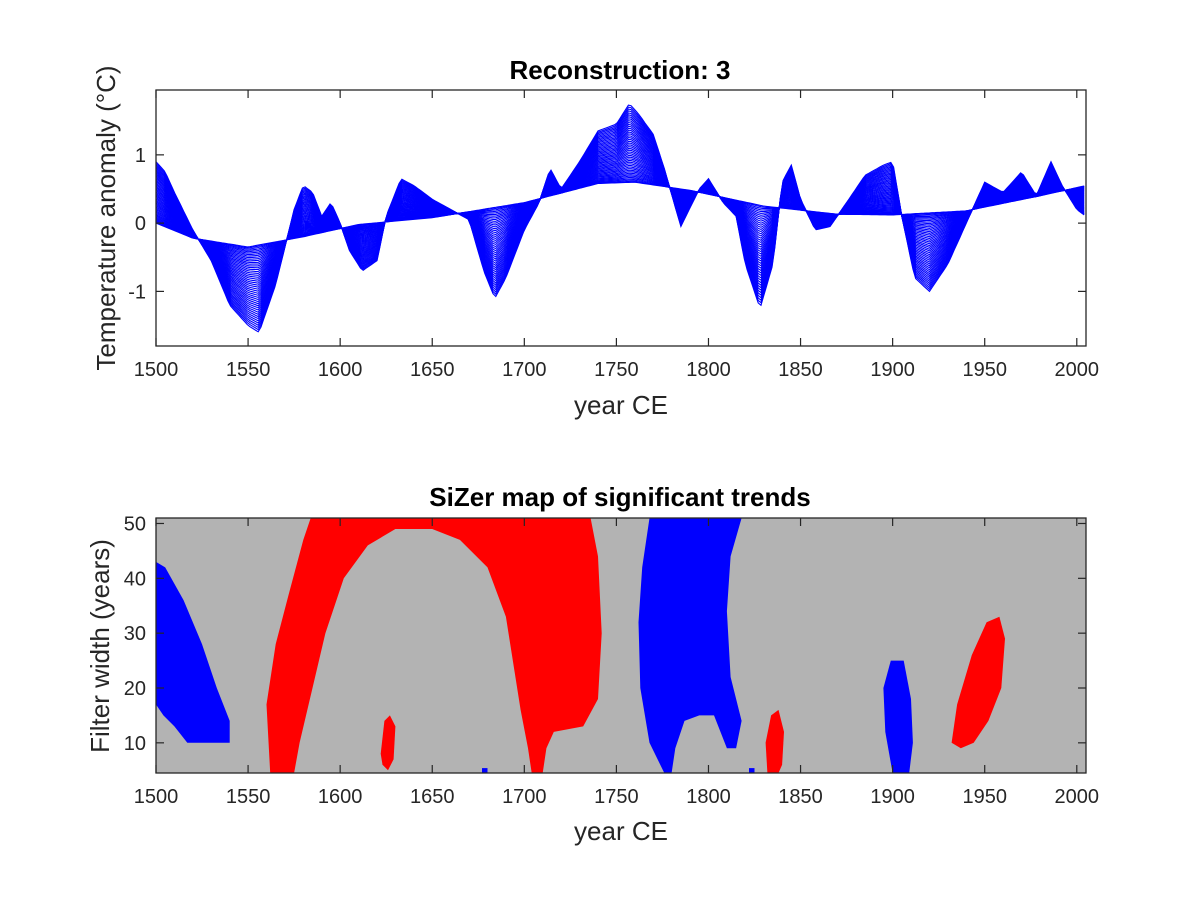  What do you see at coordinates (156, 797) in the screenshot?
I see `bottom-x-tick-label: 1500` at bounding box center [156, 797].